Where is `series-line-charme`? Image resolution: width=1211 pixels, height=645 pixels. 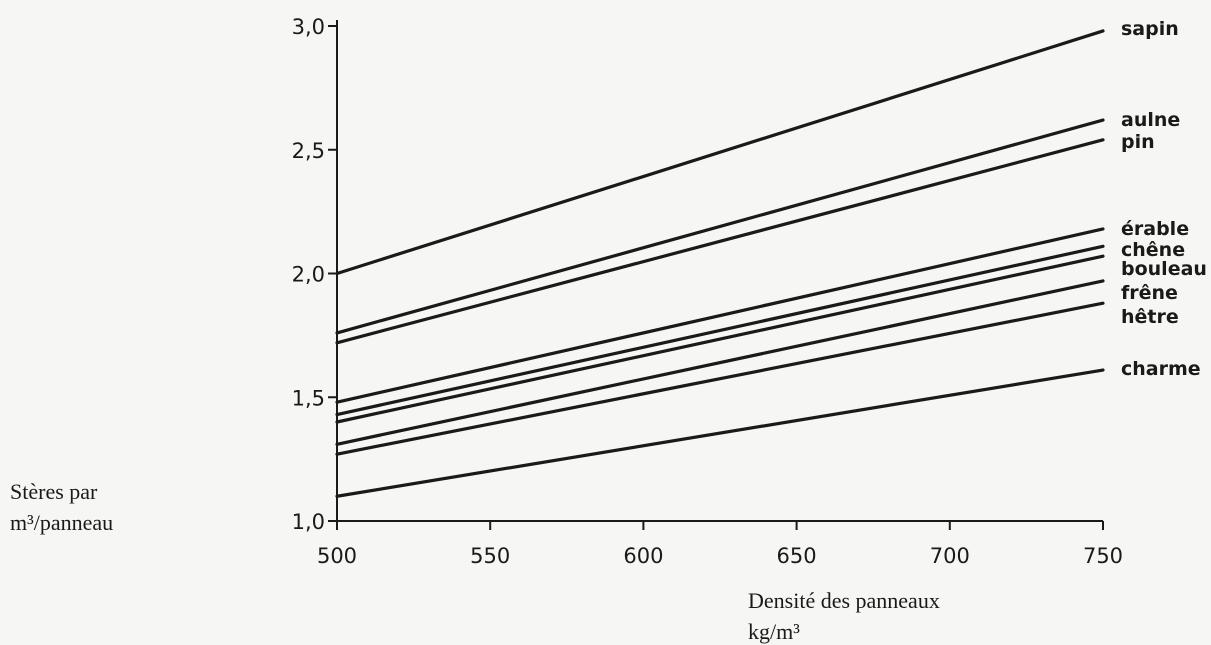
series-line-charme is located at coordinates (720, 433).